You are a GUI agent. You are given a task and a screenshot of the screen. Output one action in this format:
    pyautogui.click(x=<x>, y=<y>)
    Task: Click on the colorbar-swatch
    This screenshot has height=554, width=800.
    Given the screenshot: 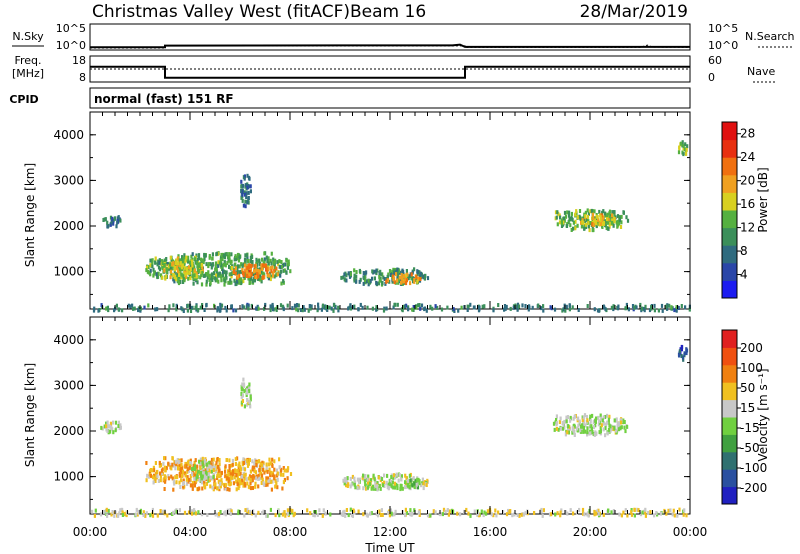 What is the action you would take?
    pyautogui.click(x=729, y=408)
    